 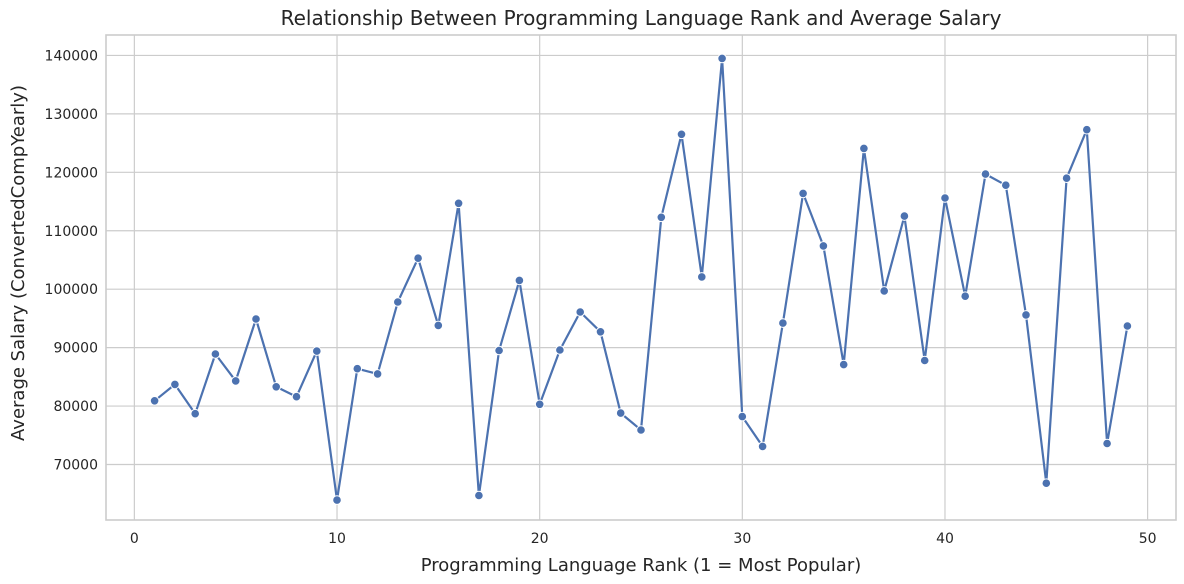 I want to click on x-tick-label: 0, so click(x=134, y=539).